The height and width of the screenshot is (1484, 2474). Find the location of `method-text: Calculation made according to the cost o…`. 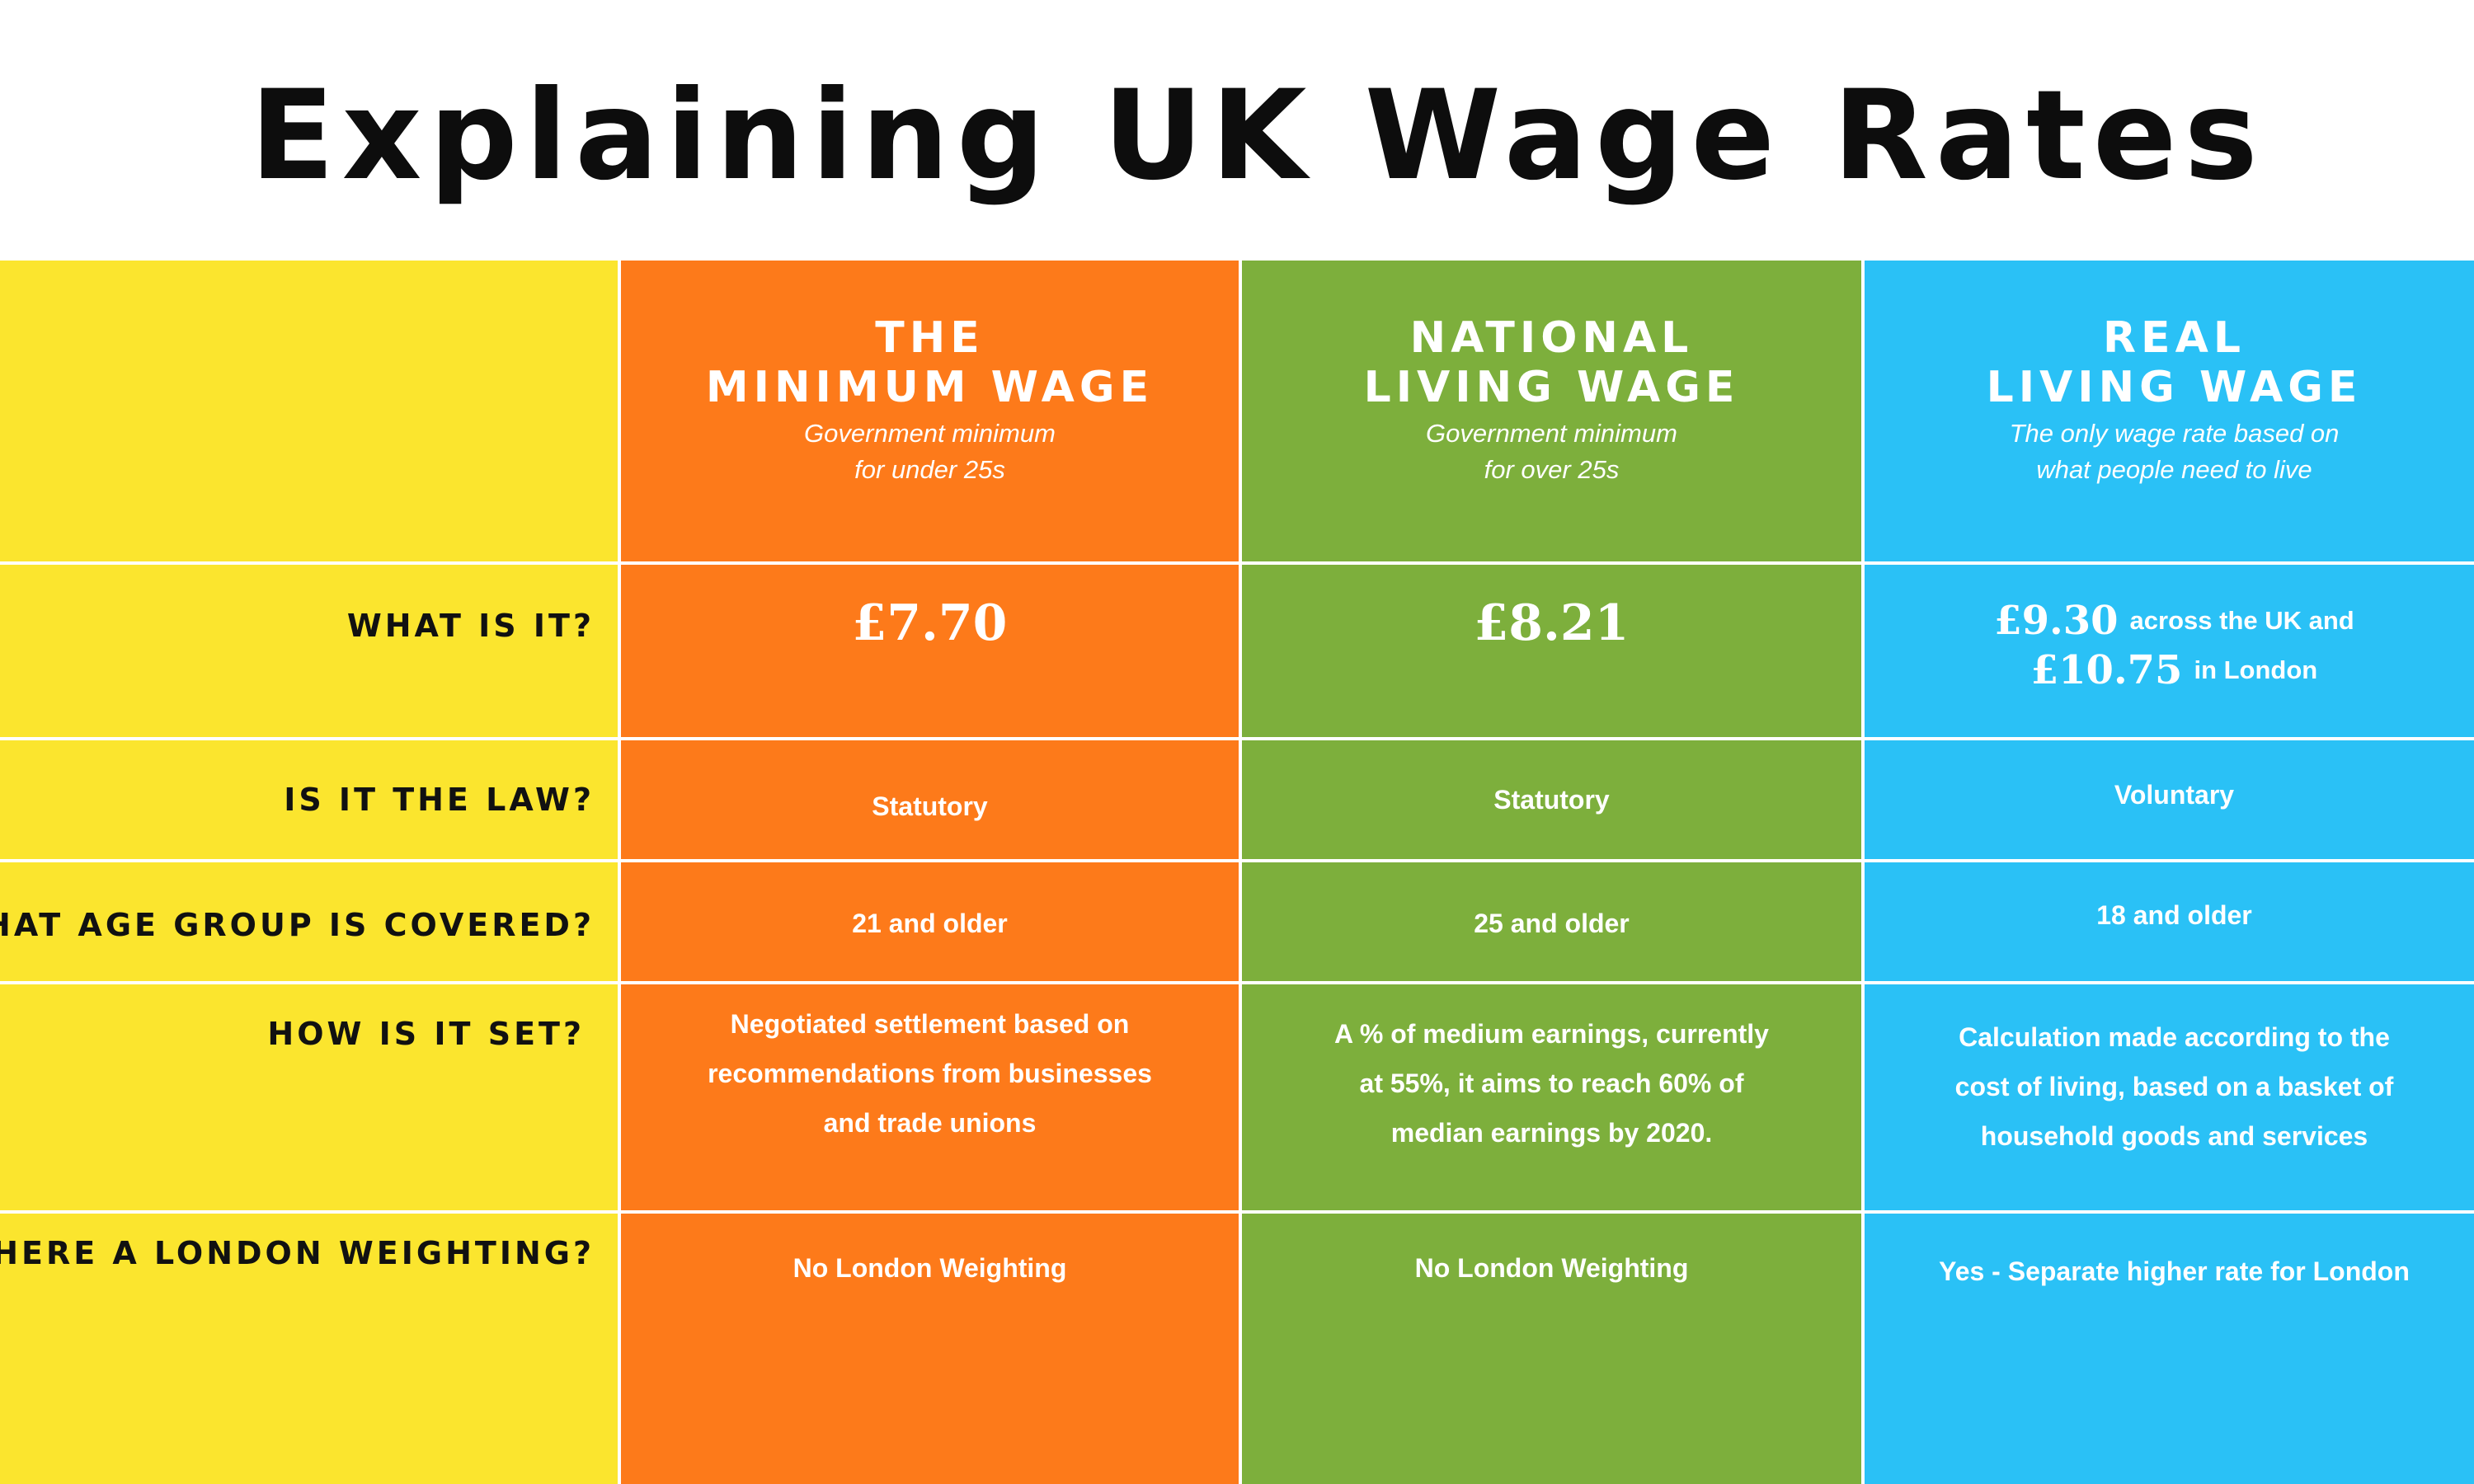

method-text: Calculation made according to the cost o… is located at coordinates (2174, 1086).